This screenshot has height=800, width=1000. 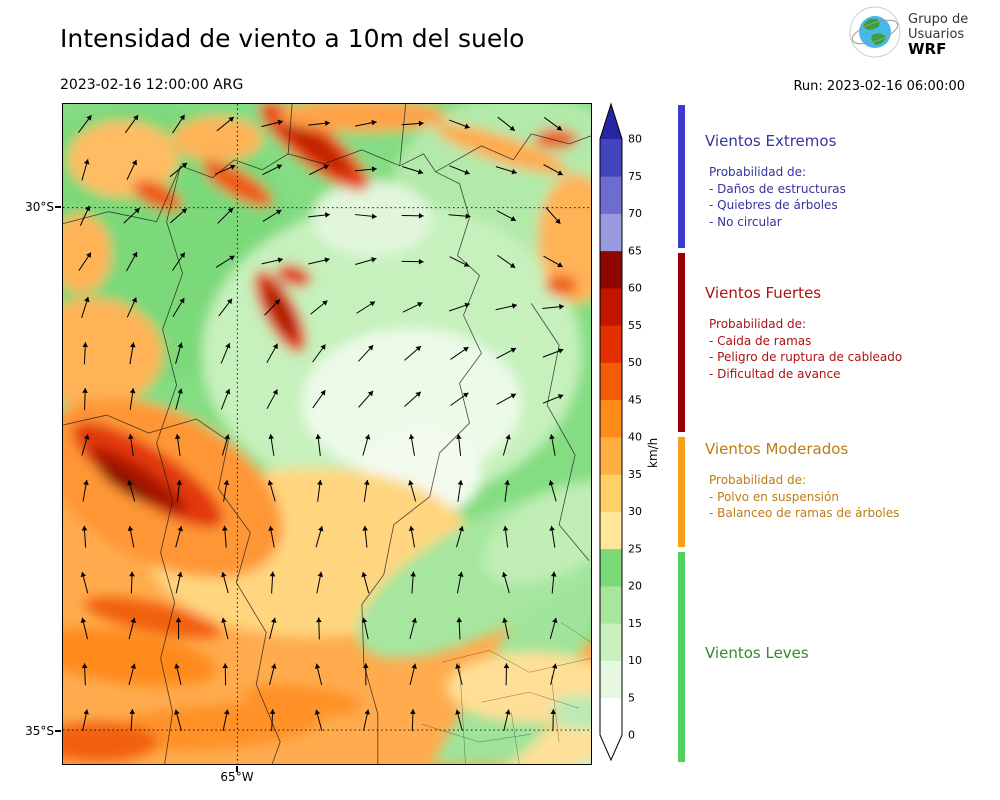 I want to click on svg-text: 25, so click(x=635, y=548).